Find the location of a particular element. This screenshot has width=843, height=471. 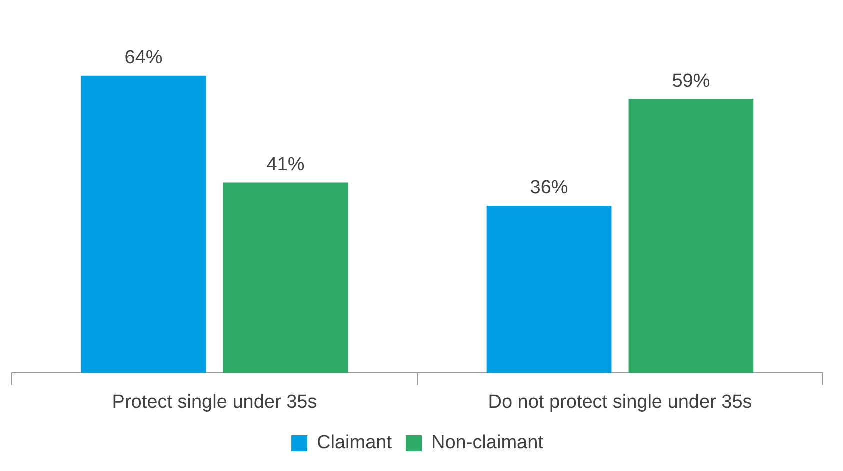

x-tick-label: Protect single under 35s is located at coordinates (215, 402).